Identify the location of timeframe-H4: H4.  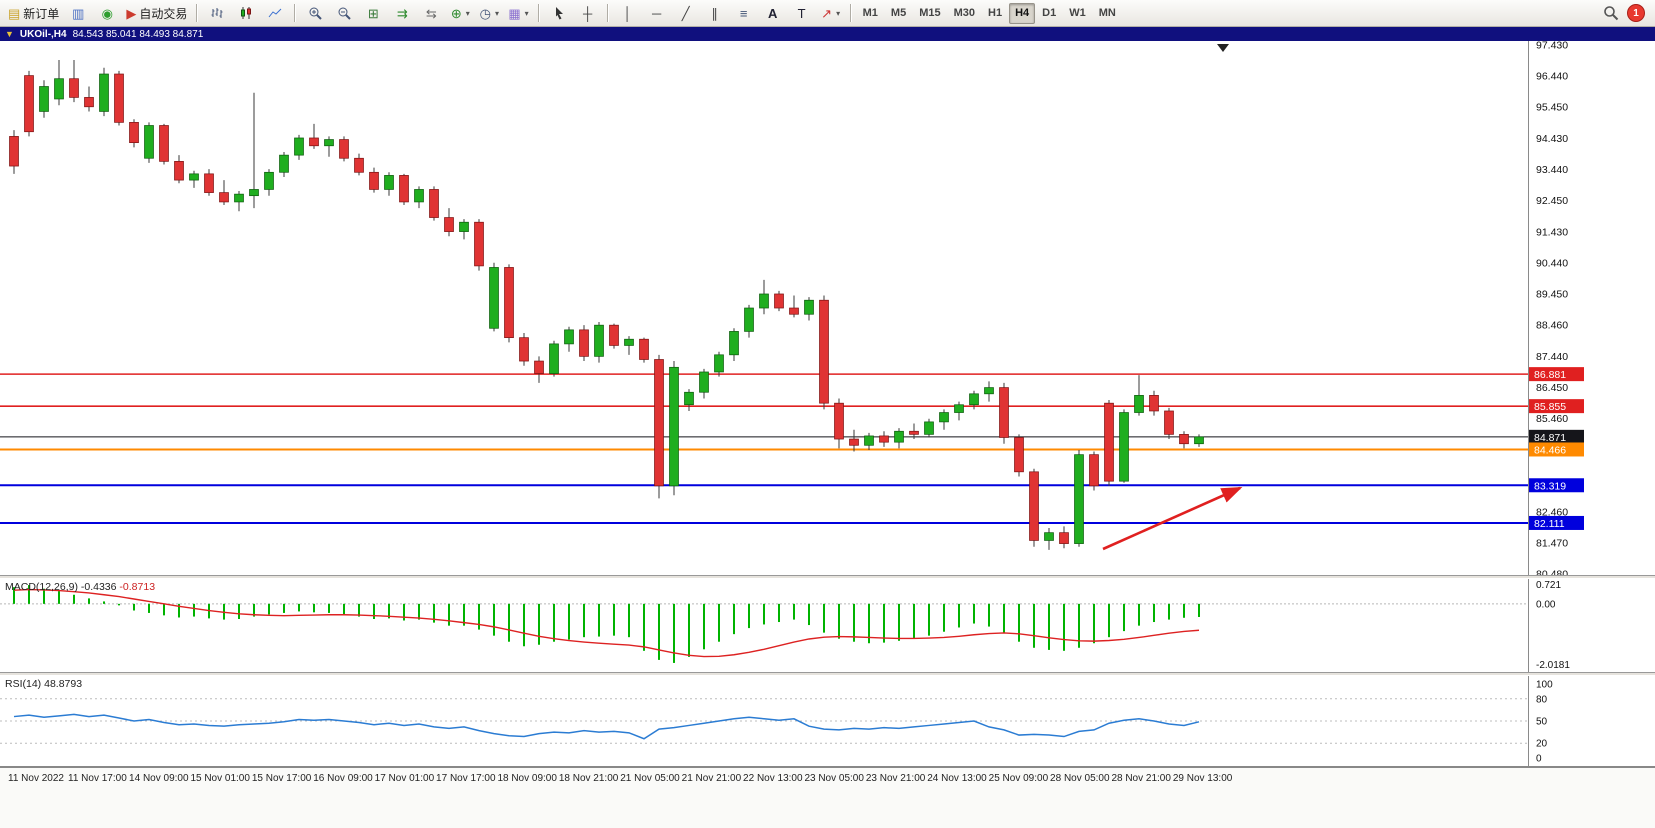
(1022, 13).